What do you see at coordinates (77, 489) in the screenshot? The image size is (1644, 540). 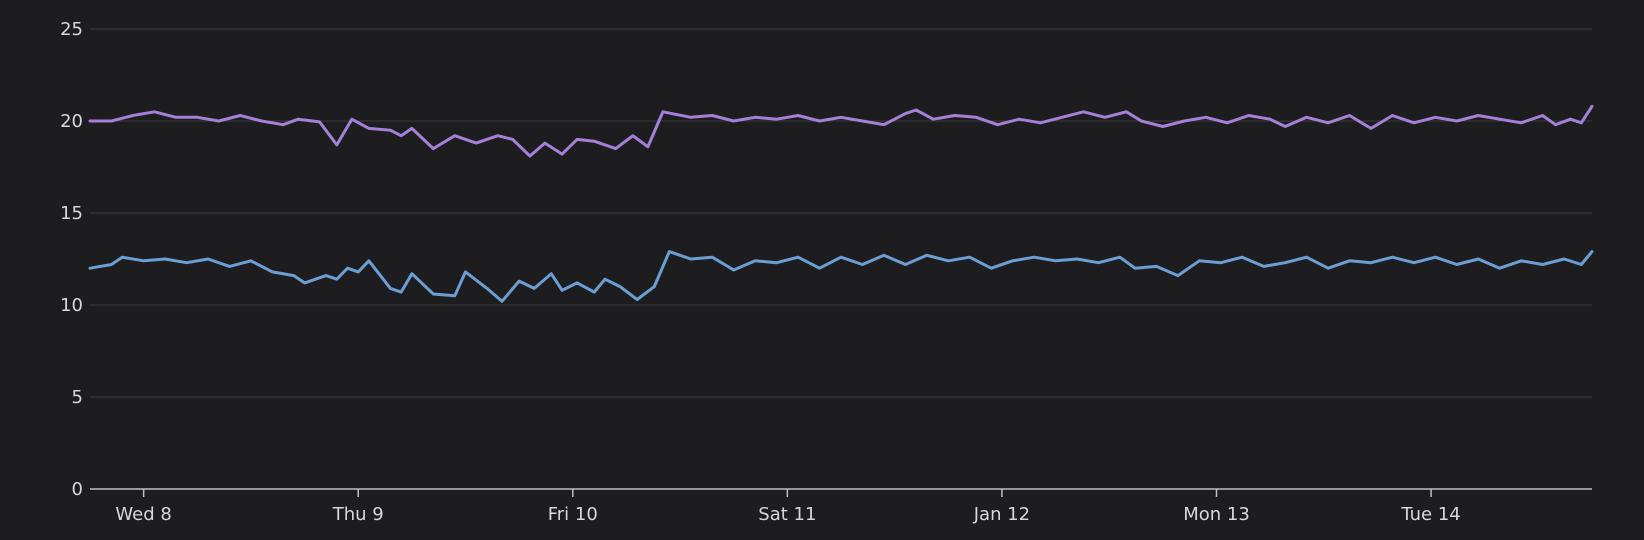 I see `y-tick-label-0: 0` at bounding box center [77, 489].